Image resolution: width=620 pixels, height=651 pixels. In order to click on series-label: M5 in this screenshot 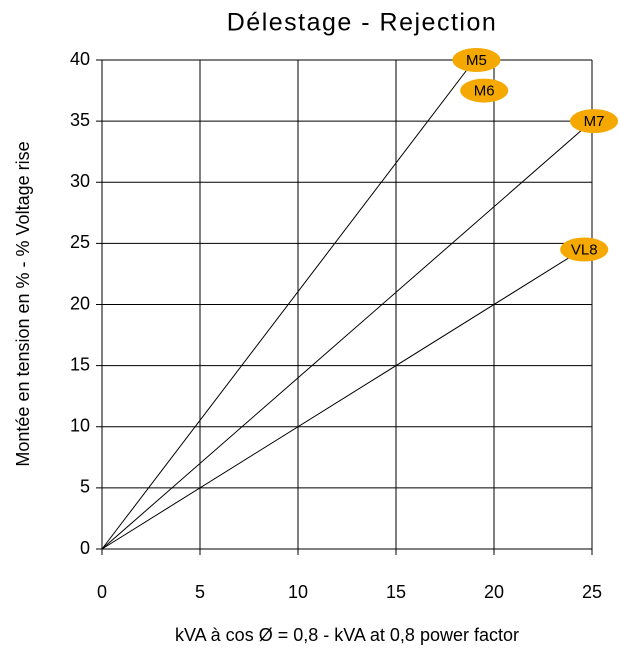, I will do `click(476, 60)`.